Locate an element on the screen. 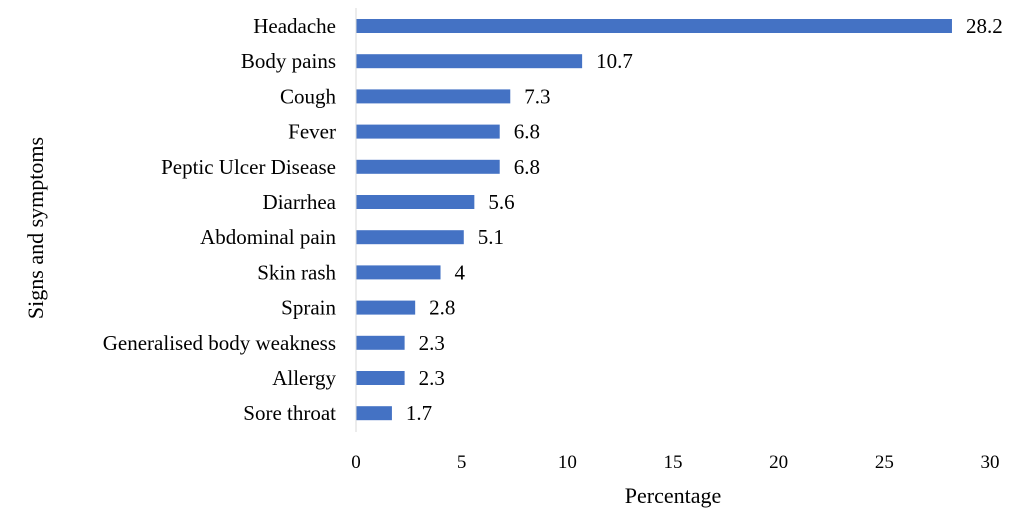 This screenshot has width=1024, height=518. x-tick-label-20: 20 is located at coordinates (778, 462).